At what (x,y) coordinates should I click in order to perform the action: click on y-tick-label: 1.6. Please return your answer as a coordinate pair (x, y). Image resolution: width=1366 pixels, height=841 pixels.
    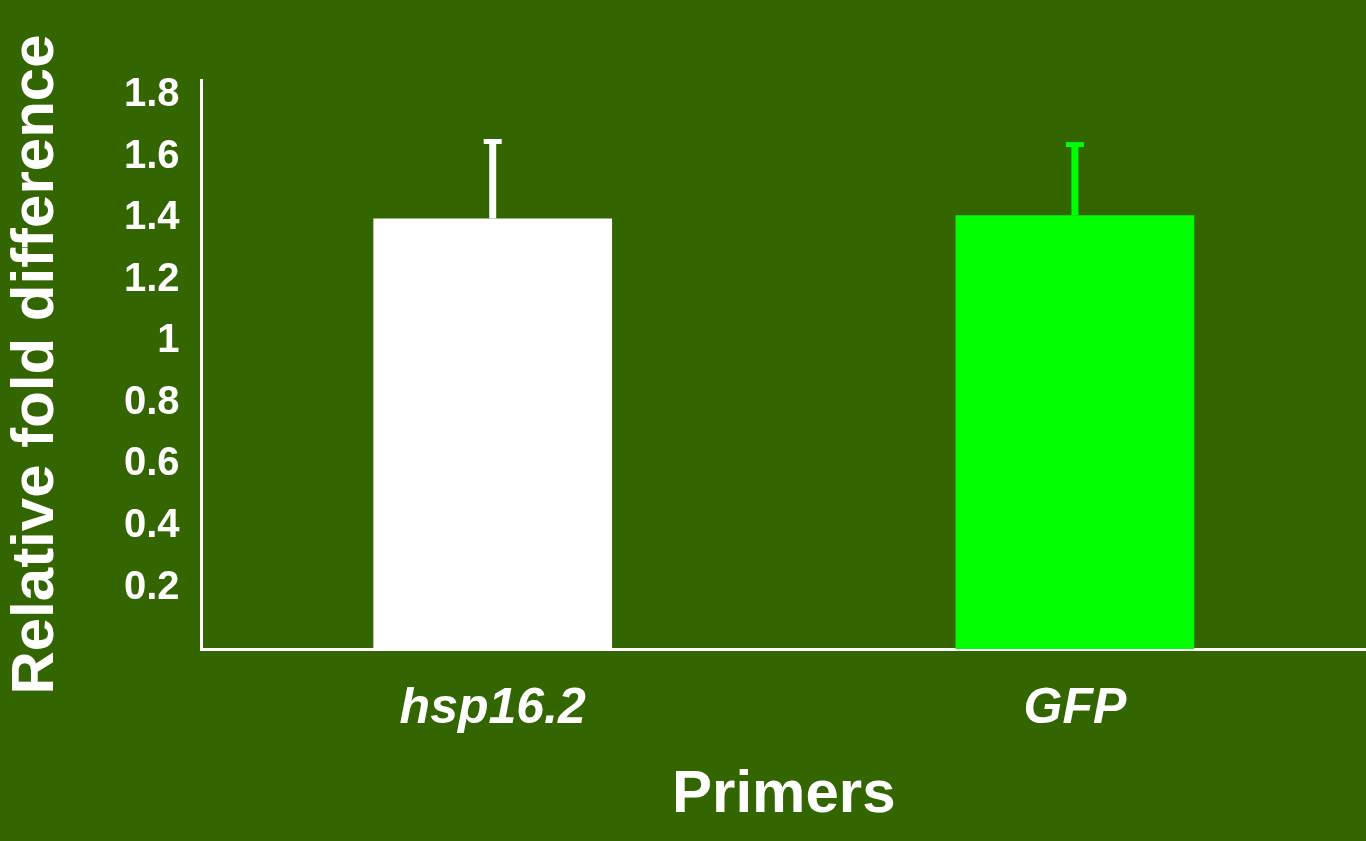
    Looking at the image, I should click on (152, 153).